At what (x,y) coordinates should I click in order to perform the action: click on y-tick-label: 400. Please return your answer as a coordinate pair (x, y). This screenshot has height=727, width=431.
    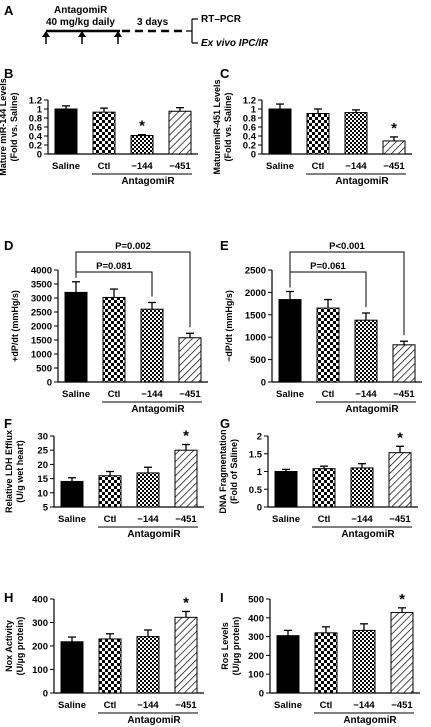
    Looking at the image, I should click on (256, 618).